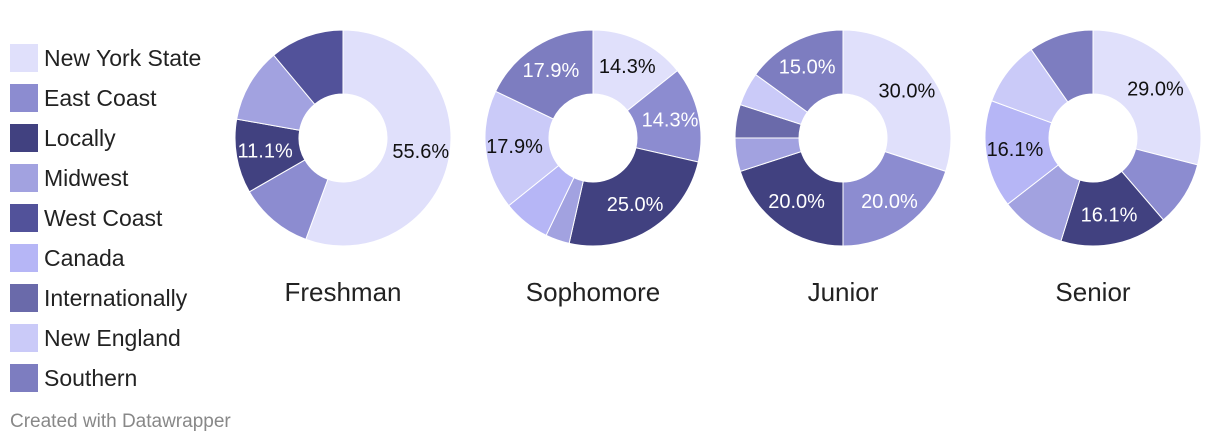 The image size is (1220, 448). I want to click on donut-junior: 30.0% 20.0% 20.0% 15.0% Junior, so click(843, 168).